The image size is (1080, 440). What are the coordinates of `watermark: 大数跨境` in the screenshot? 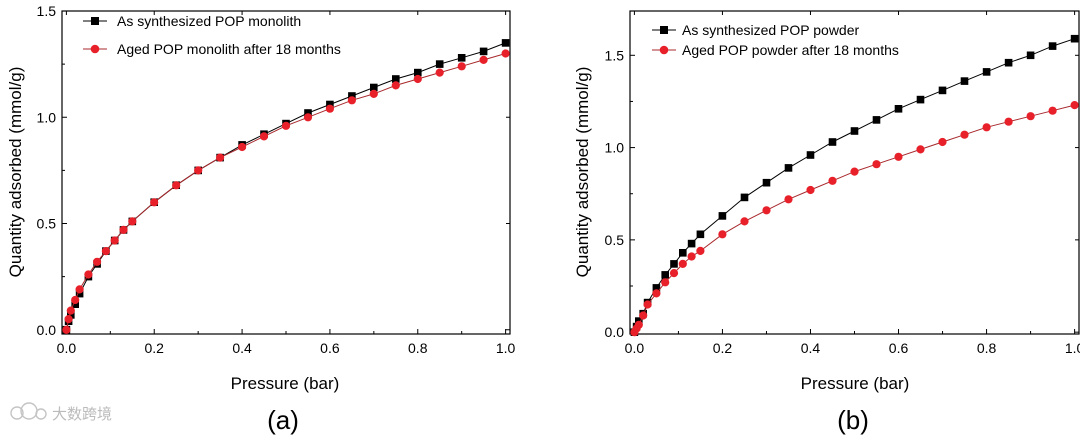 It's located at (61, 412).